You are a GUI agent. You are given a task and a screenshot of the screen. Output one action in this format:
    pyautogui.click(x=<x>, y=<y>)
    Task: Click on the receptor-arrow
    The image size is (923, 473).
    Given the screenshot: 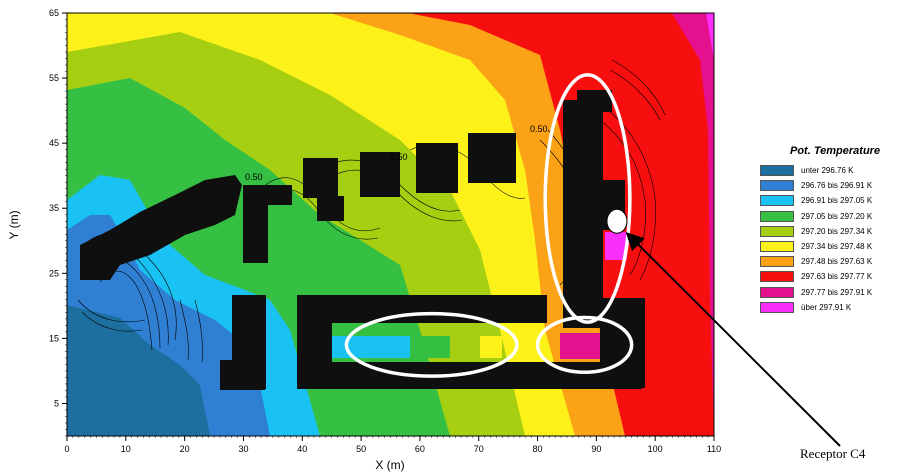 What is the action you would take?
    pyautogui.click(x=733, y=339)
    